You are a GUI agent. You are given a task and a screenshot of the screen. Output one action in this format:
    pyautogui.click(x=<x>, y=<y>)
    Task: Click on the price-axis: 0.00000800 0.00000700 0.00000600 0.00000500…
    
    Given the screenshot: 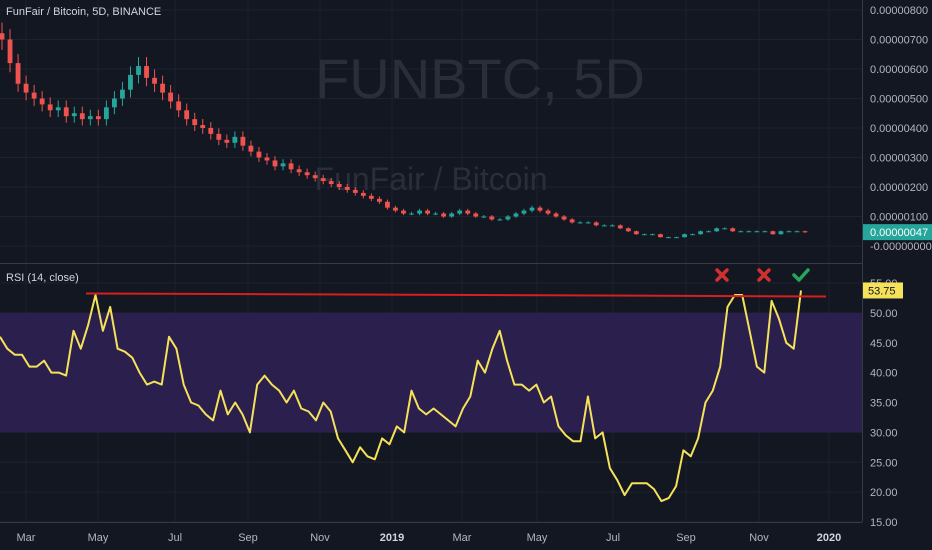 What is the action you would take?
    pyautogui.click(x=901, y=129)
    